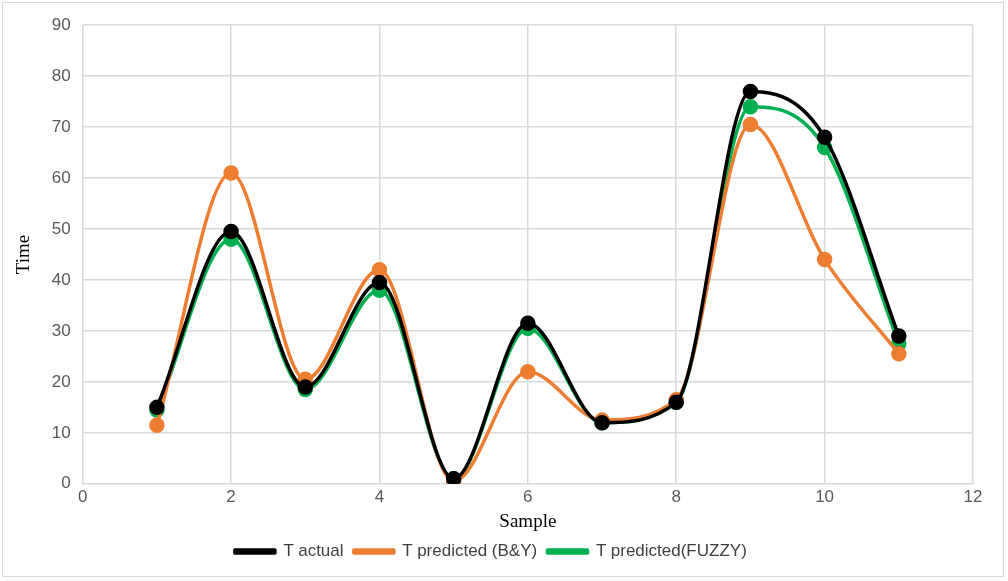 The width and height of the screenshot is (1008, 581). What do you see at coordinates (82, 496) in the screenshot?
I see `x-tick-label: 0` at bounding box center [82, 496].